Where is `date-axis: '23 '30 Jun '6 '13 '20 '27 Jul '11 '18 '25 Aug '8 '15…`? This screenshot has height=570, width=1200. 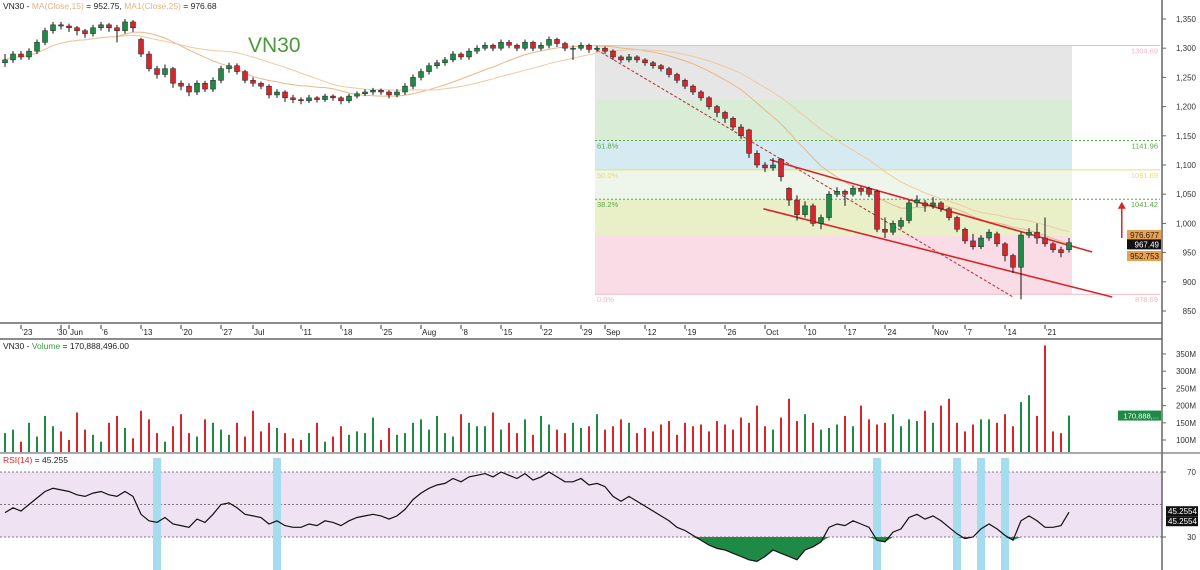
date-axis: '23 '30 Jun '6 '13 '20 '27 Jul '11 '18 '25 Aug '8 '15… is located at coordinates (581, 331).